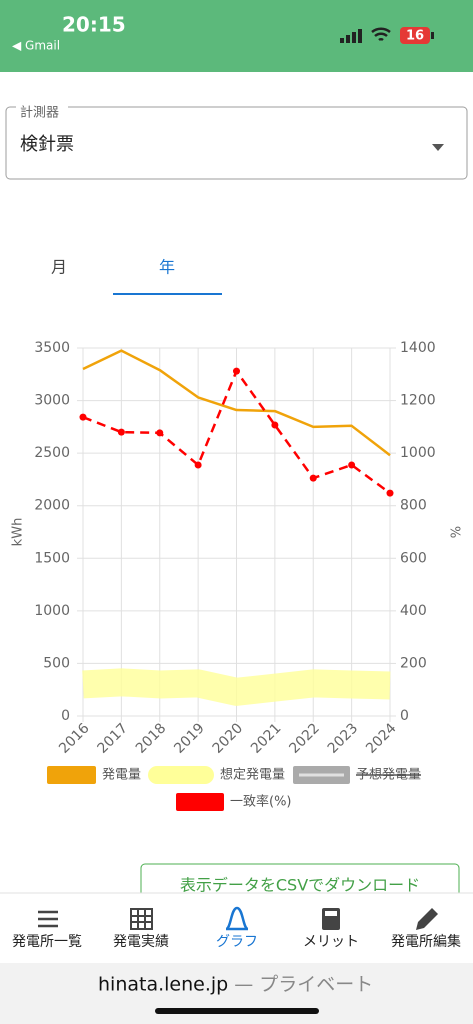  Describe the element at coordinates (457, 532) in the screenshot. I see `y2-axis-label: %` at that location.